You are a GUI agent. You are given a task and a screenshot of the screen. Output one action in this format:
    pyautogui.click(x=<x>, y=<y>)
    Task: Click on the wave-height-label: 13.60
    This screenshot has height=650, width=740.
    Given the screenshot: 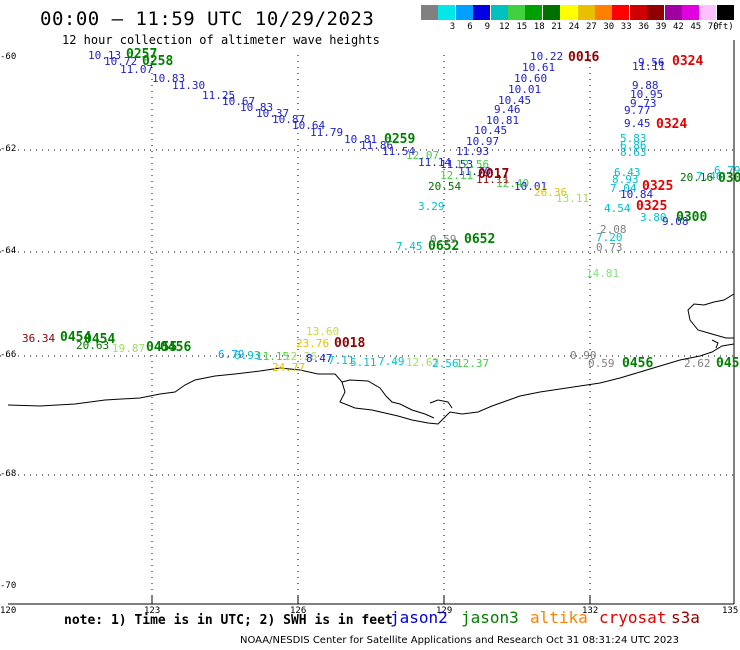 What is the action you would take?
    pyautogui.click(x=323, y=331)
    